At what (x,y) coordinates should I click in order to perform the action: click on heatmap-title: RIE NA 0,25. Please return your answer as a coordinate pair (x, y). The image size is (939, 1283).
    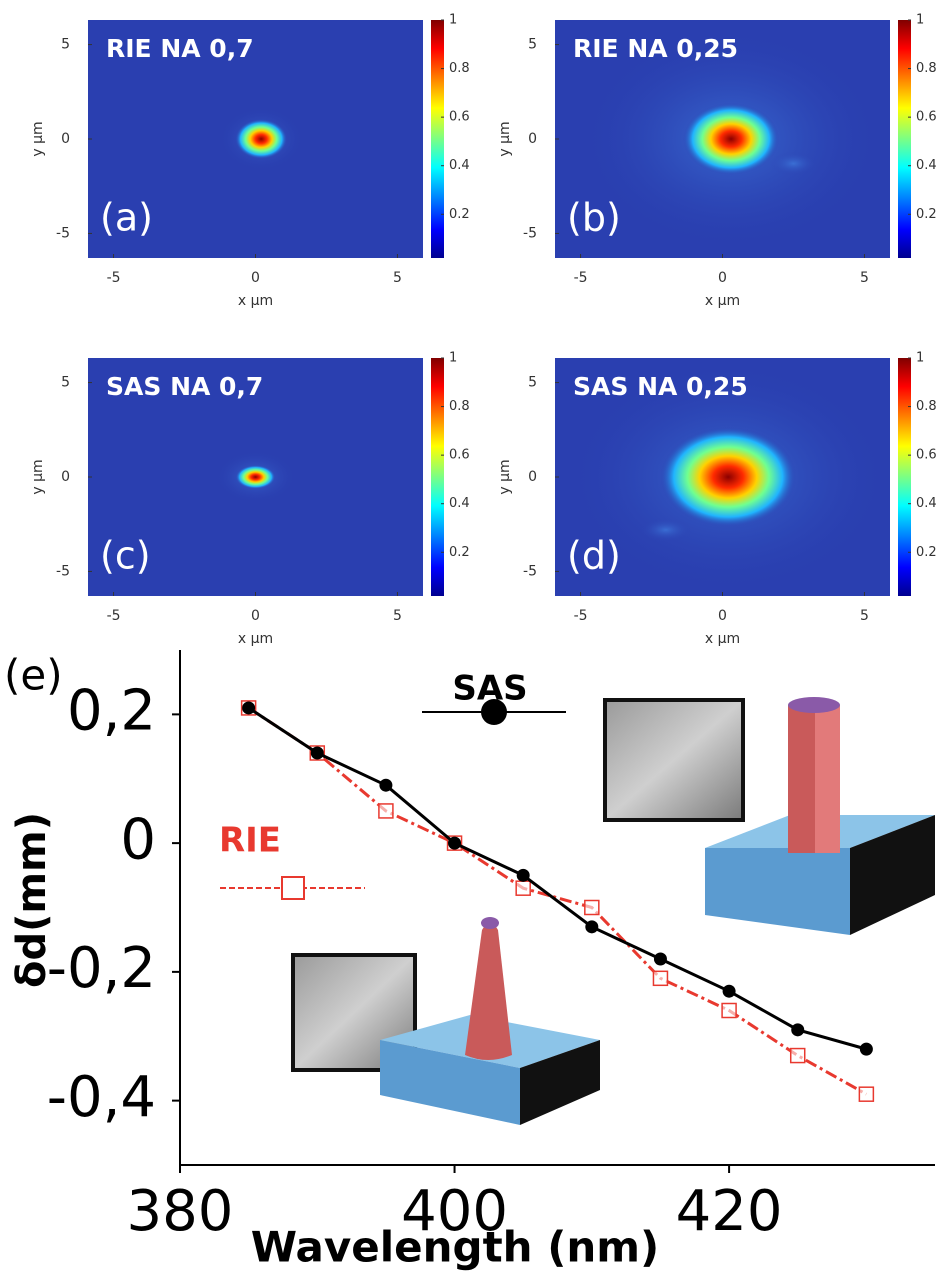
    Looking at the image, I should click on (655, 48).